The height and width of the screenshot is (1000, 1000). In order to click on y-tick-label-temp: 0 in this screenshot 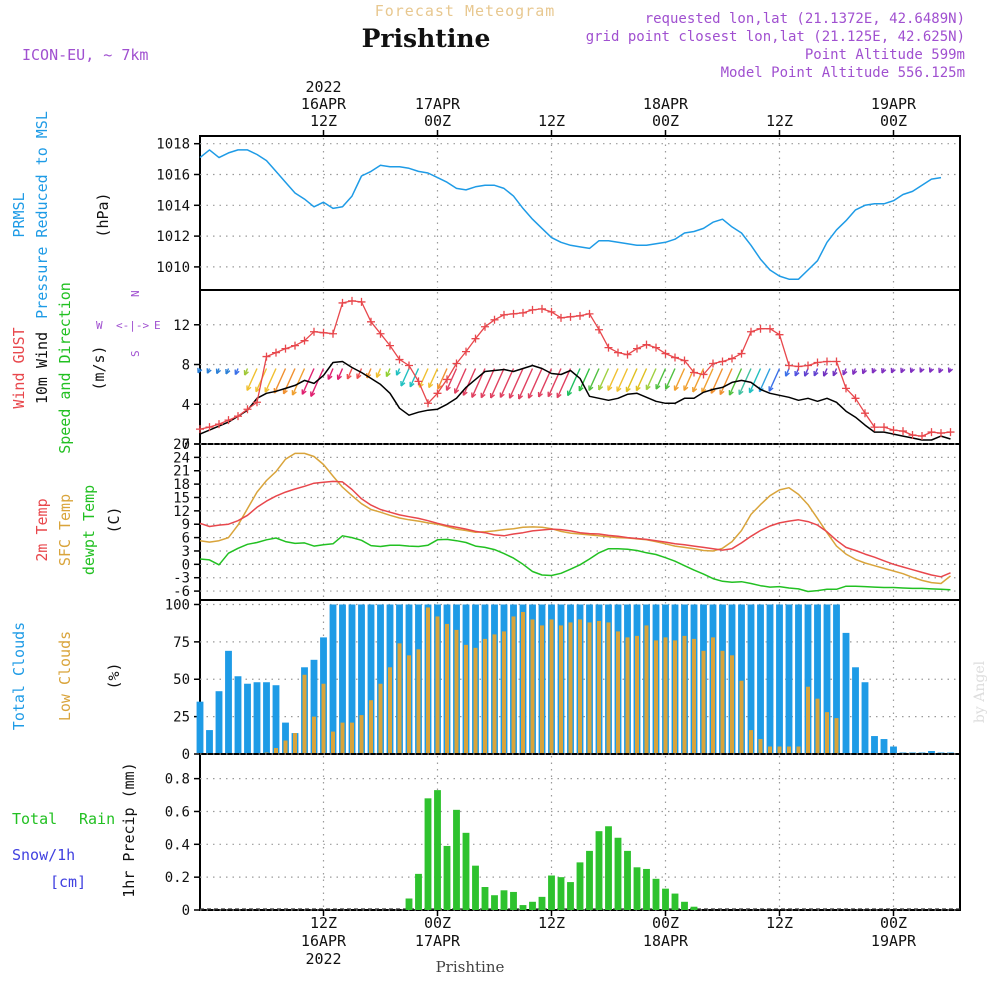, I will do `click(186, 565)`.